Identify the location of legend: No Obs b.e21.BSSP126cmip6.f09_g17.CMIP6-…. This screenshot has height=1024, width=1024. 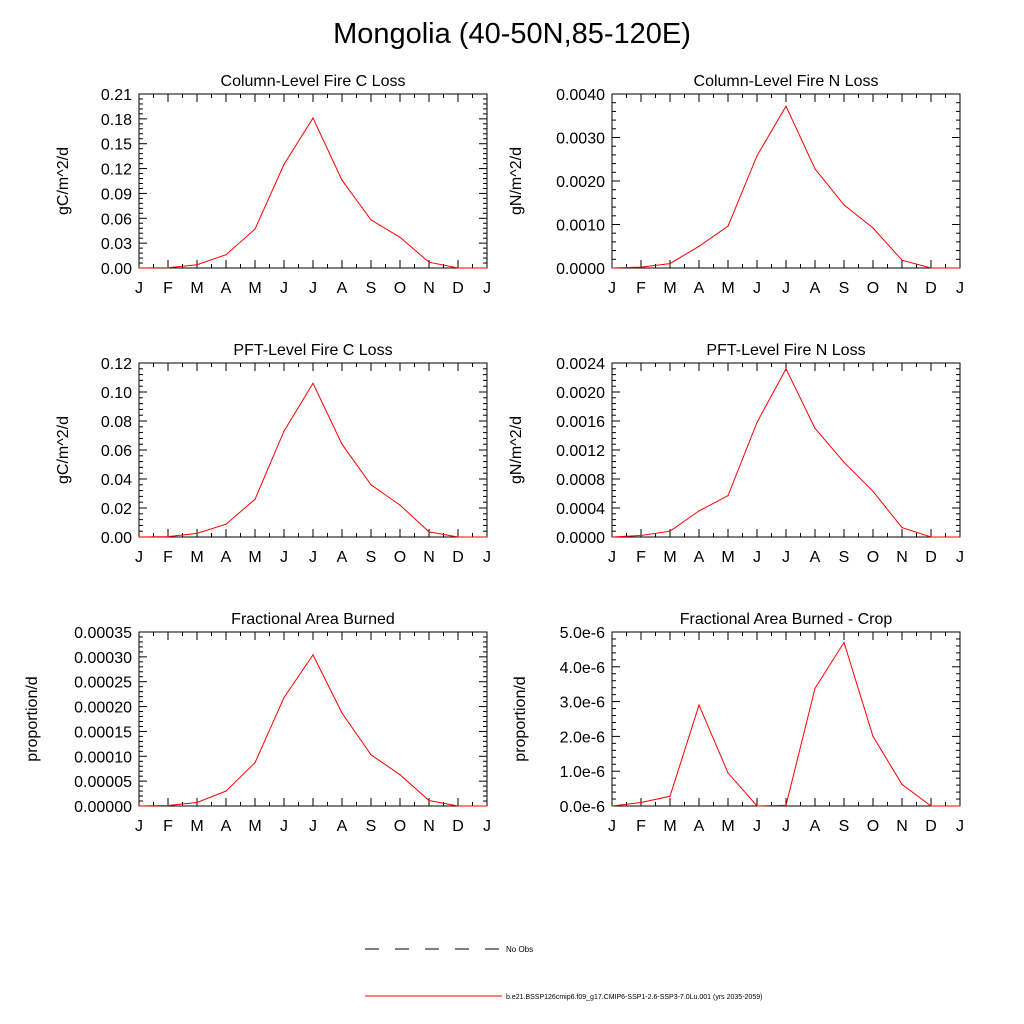
(563, 973).